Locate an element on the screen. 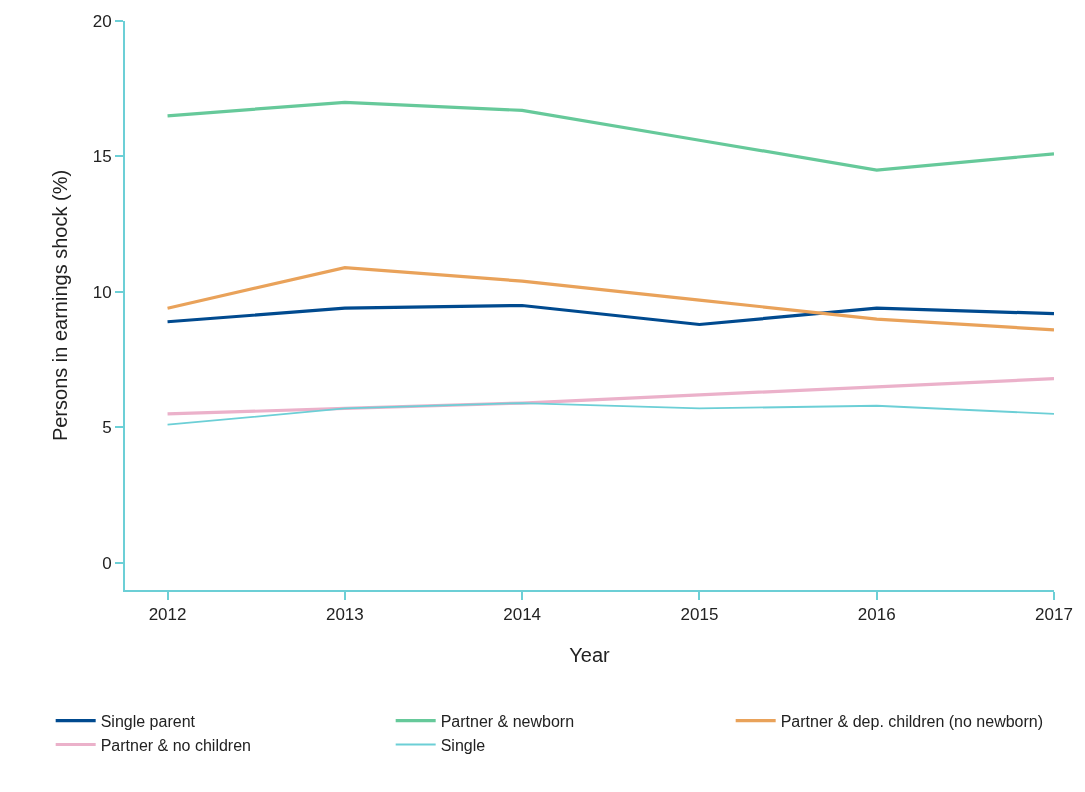 The width and height of the screenshot is (1085, 792). y-tick-label: 10 is located at coordinates (102, 292).